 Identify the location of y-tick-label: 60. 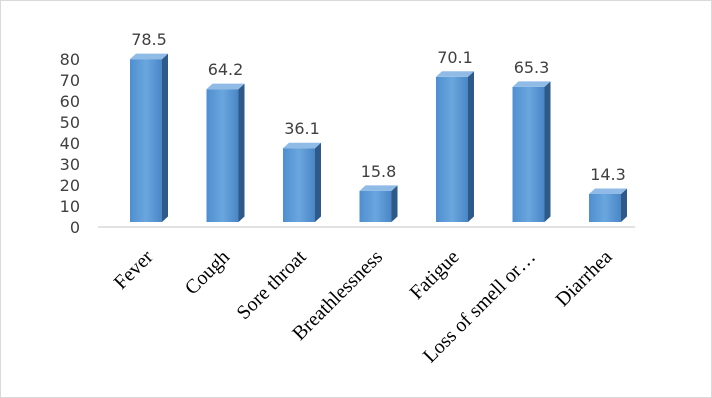
(70, 101).